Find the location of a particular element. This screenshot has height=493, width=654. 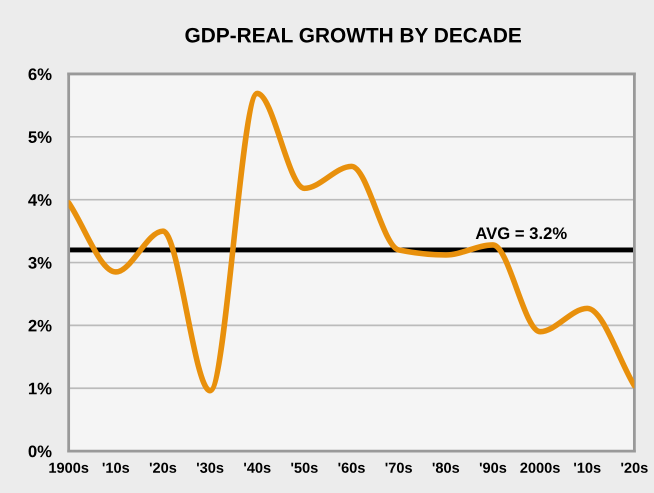

x-tick-label: '30s is located at coordinates (210, 467).